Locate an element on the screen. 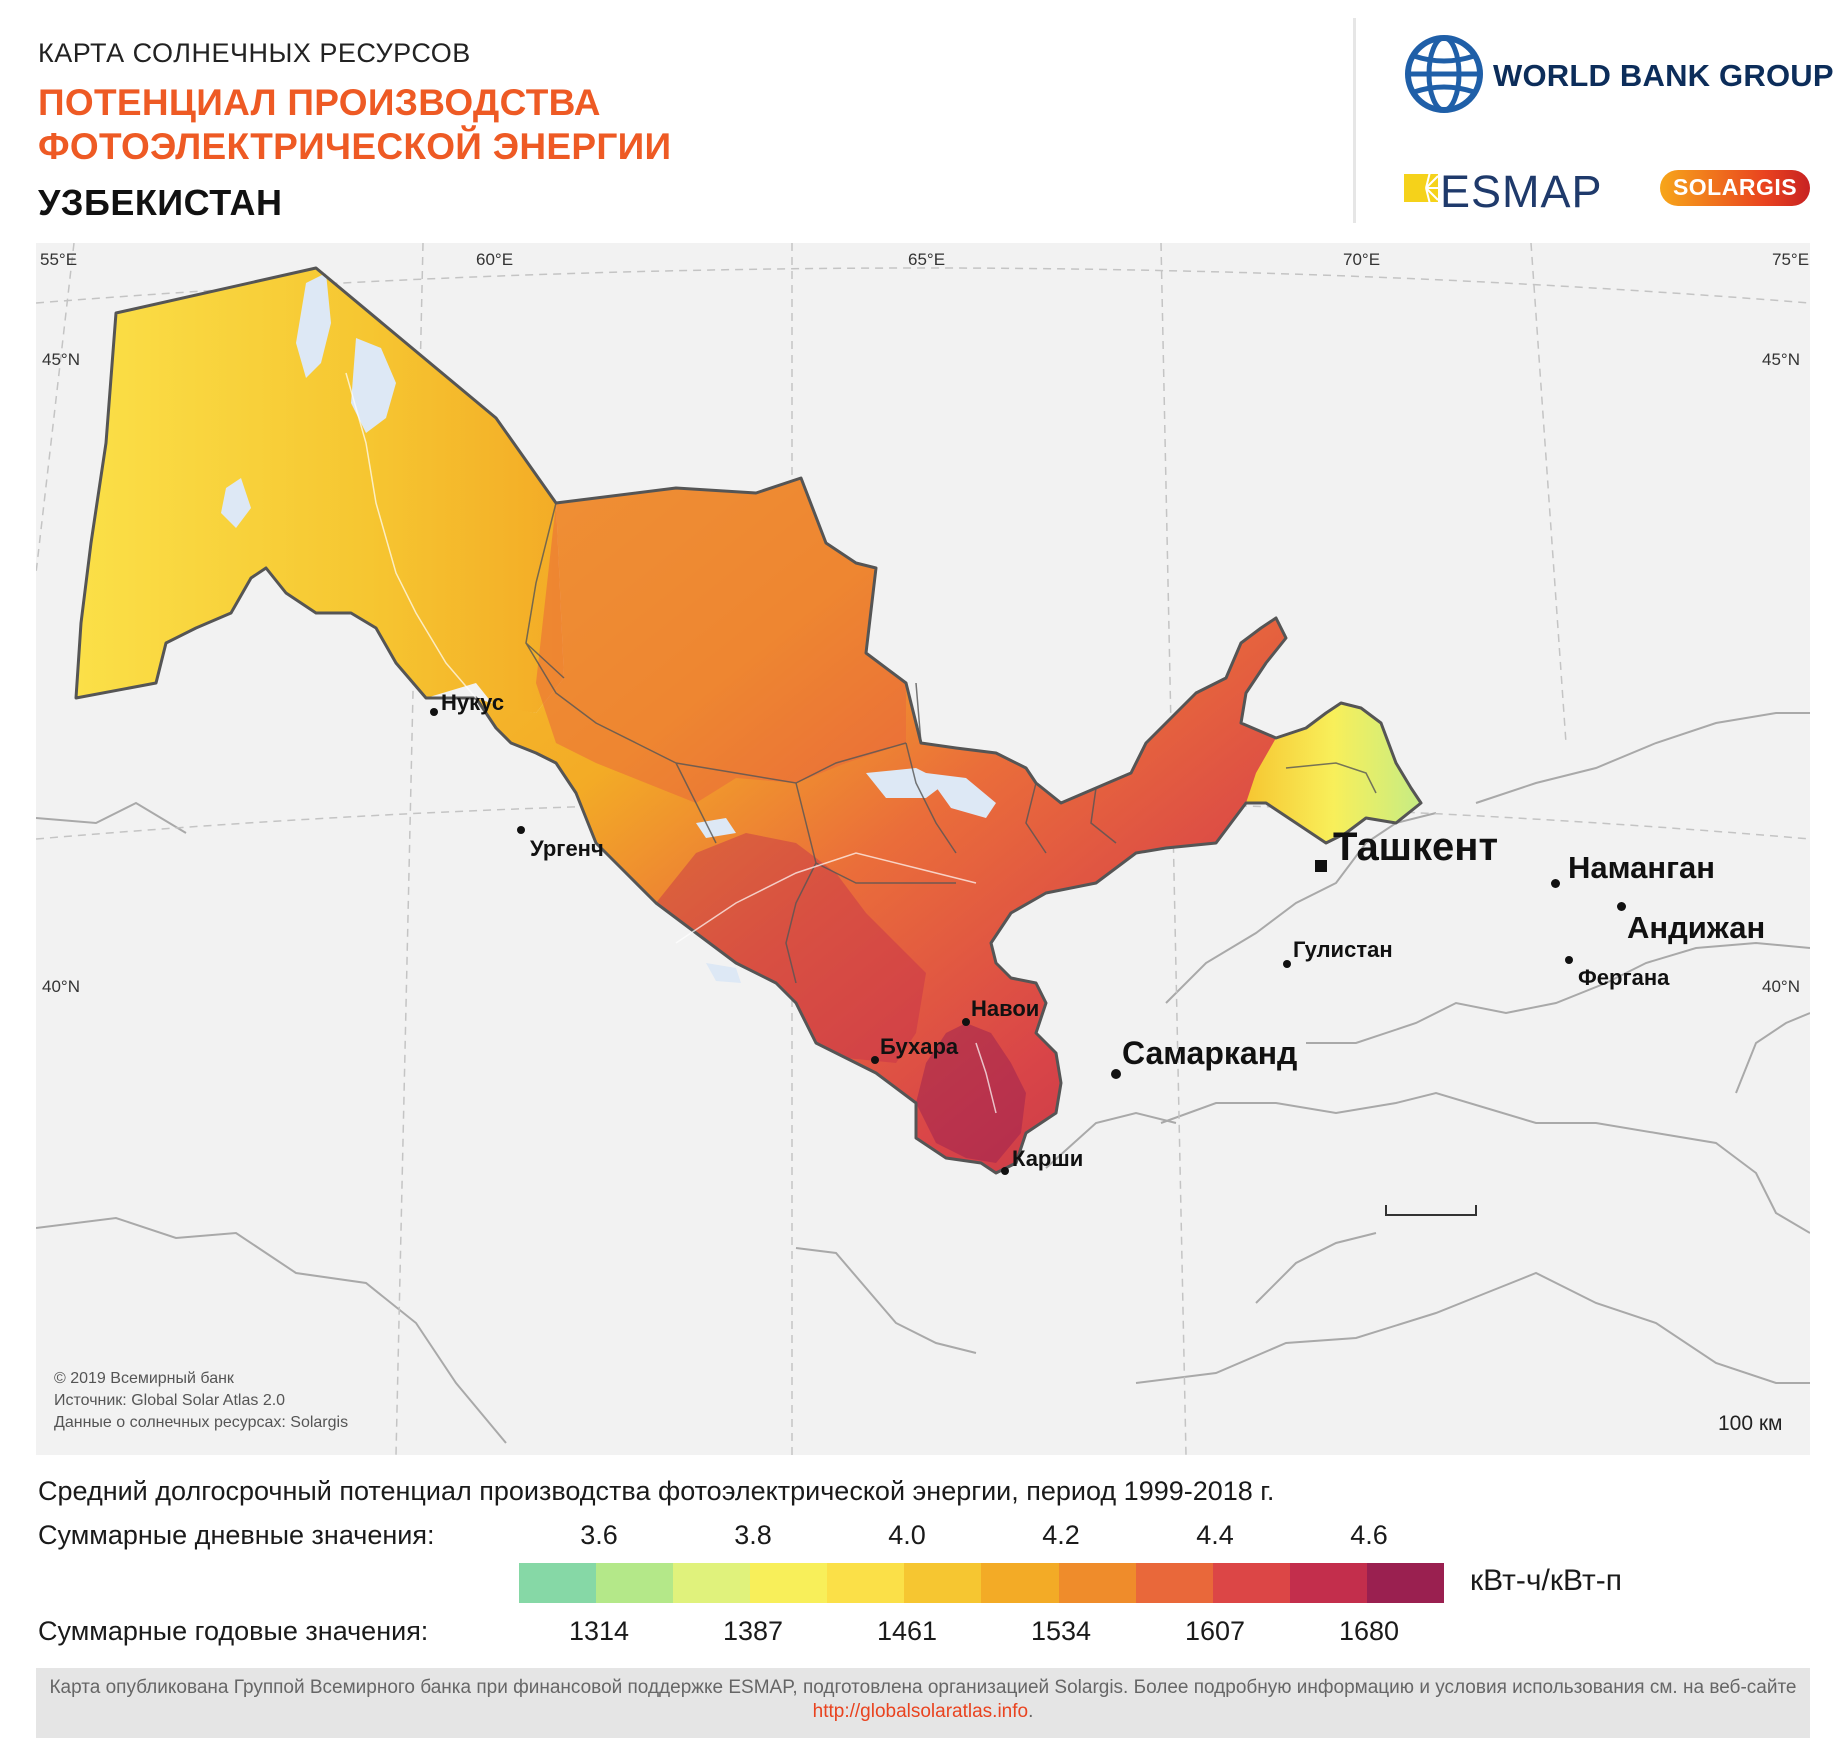  legend-daily-label: Суммарные дневные значения: is located at coordinates (236, 1535).